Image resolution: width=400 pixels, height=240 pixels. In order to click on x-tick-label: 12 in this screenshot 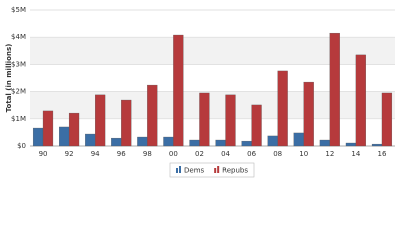, I will do `click(329, 154)`.